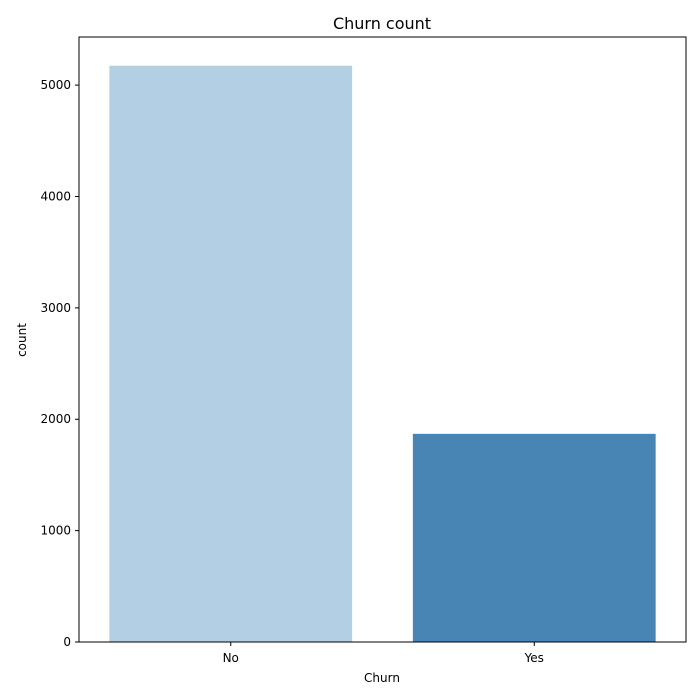 The height and width of the screenshot is (700, 700). I want to click on x-axis: No Yes, so click(383, 653).